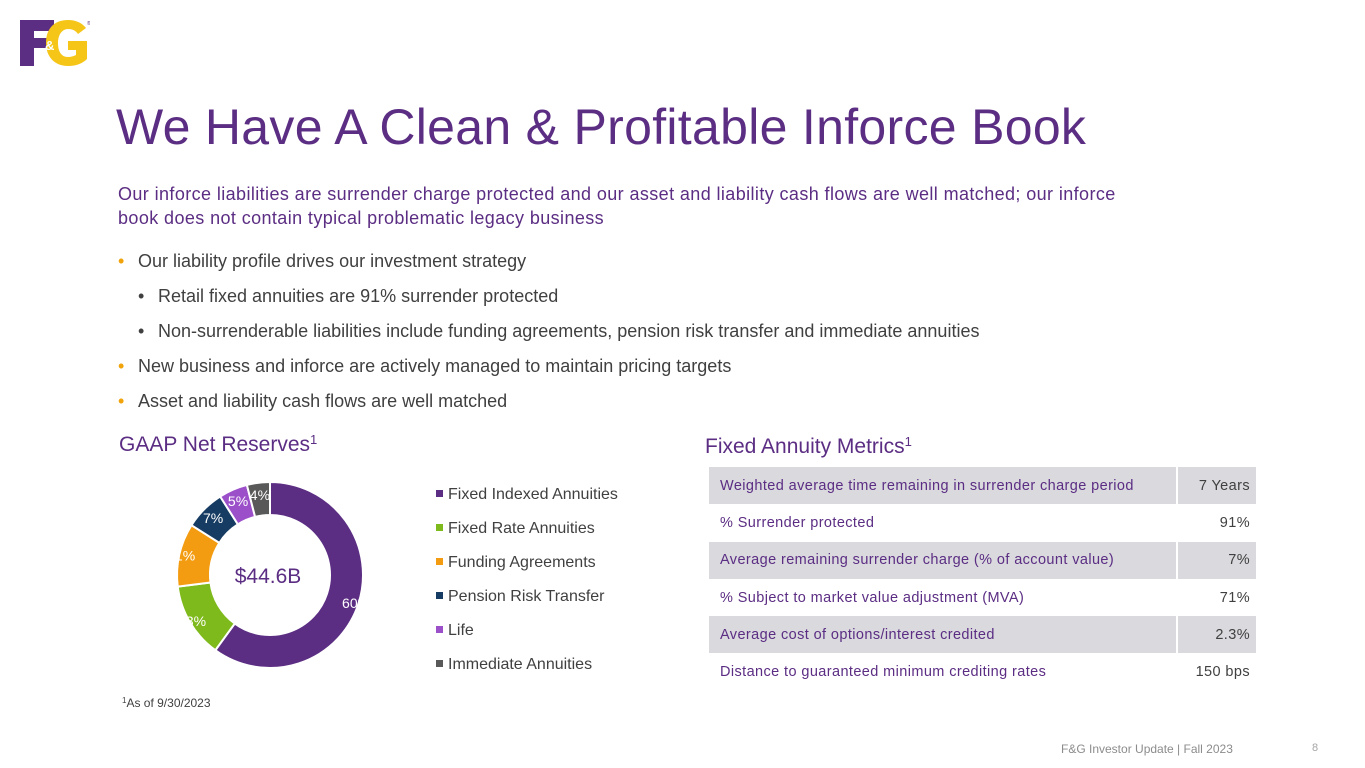  What do you see at coordinates (1216, 597) in the screenshot?
I see `metric-value: 71%` at bounding box center [1216, 597].